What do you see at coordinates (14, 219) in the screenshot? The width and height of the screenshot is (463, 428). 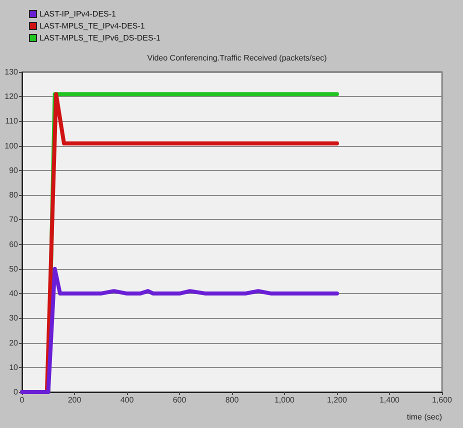 I see `y-tick-label: 70` at bounding box center [14, 219].